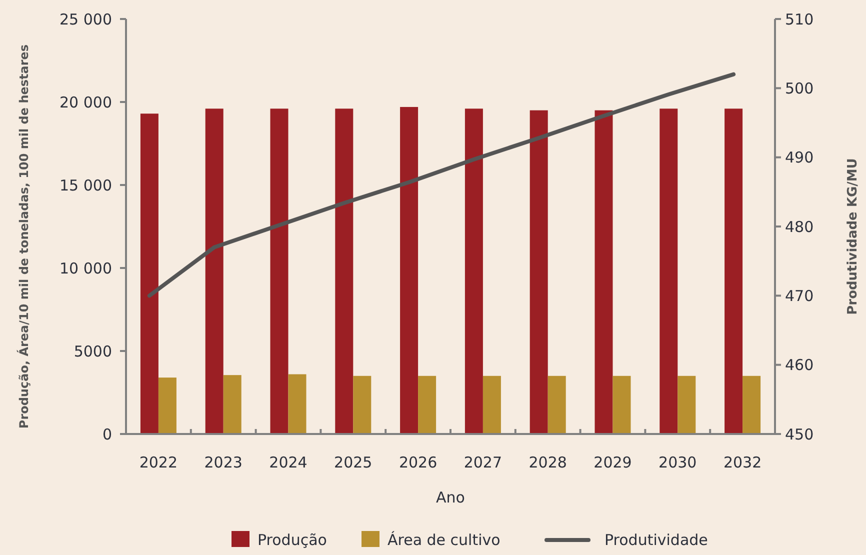 The image size is (866, 555). What do you see at coordinates (853, 236) in the screenshot?
I see `y2-axis-title: Produtividade KG/MU` at bounding box center [853, 236].